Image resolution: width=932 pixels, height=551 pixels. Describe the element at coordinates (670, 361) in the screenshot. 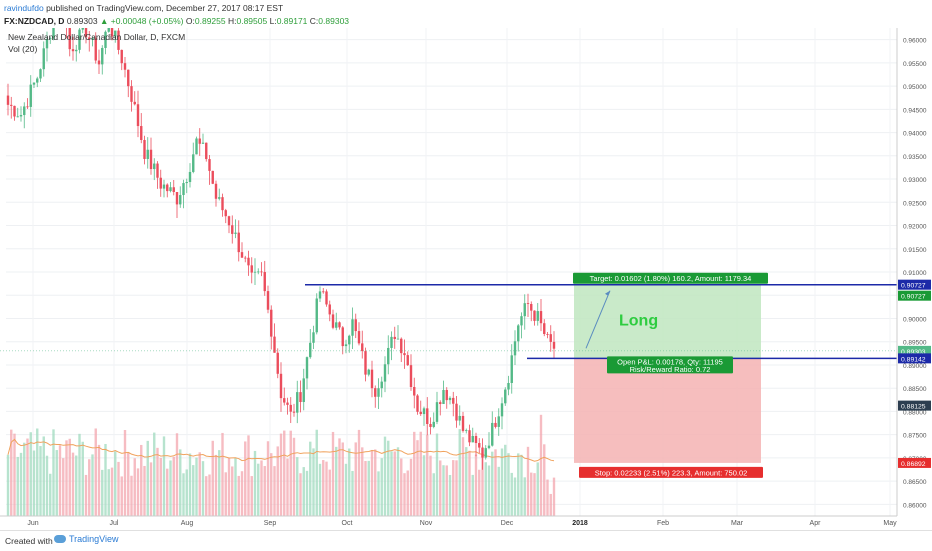

I see `open-pl-label: Open P&L: 0.00178, Qty: 11195` at that location.